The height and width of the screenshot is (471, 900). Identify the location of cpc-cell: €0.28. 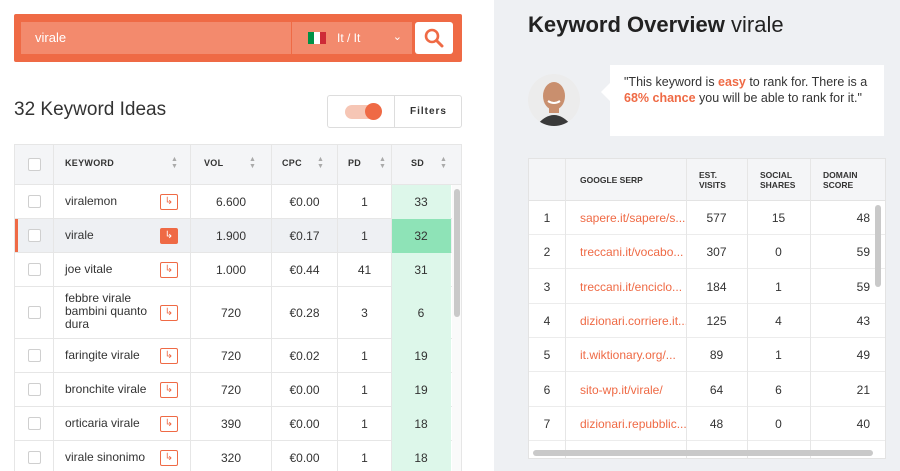
(304, 313).